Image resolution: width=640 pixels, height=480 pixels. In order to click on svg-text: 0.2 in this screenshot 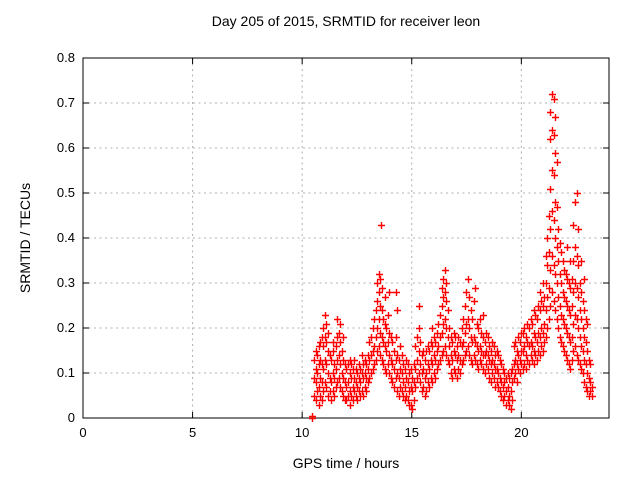, I will do `click(66, 327)`.